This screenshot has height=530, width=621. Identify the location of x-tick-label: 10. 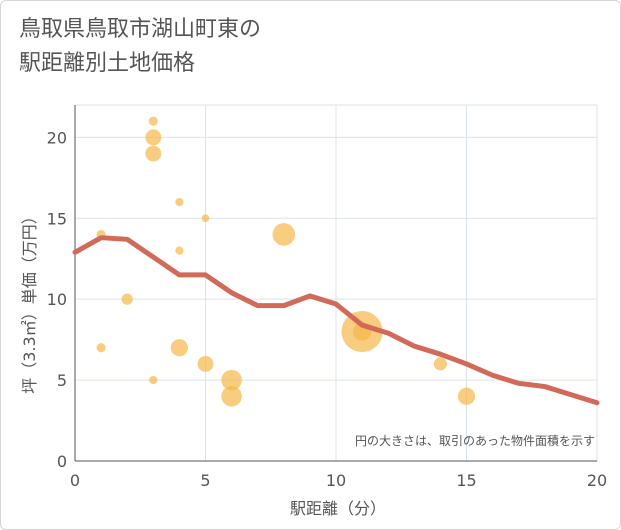
(336, 480).